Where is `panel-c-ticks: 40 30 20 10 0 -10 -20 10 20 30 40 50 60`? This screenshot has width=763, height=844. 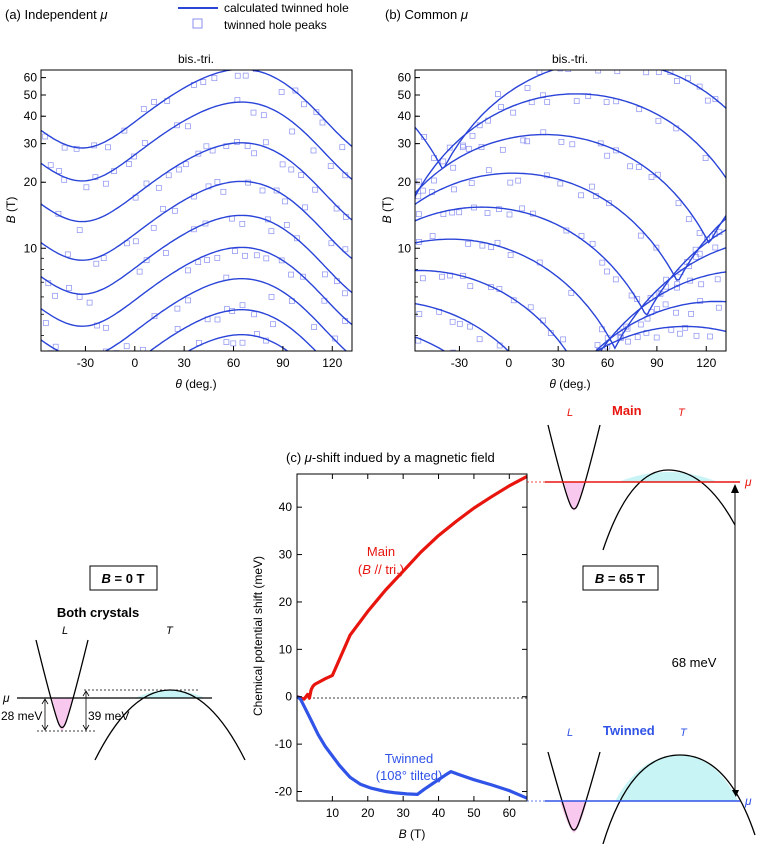 panel-c-ticks: 40 30 20 10 0 -10 -20 10 20 30 40 50 60 is located at coordinates (401, 647).